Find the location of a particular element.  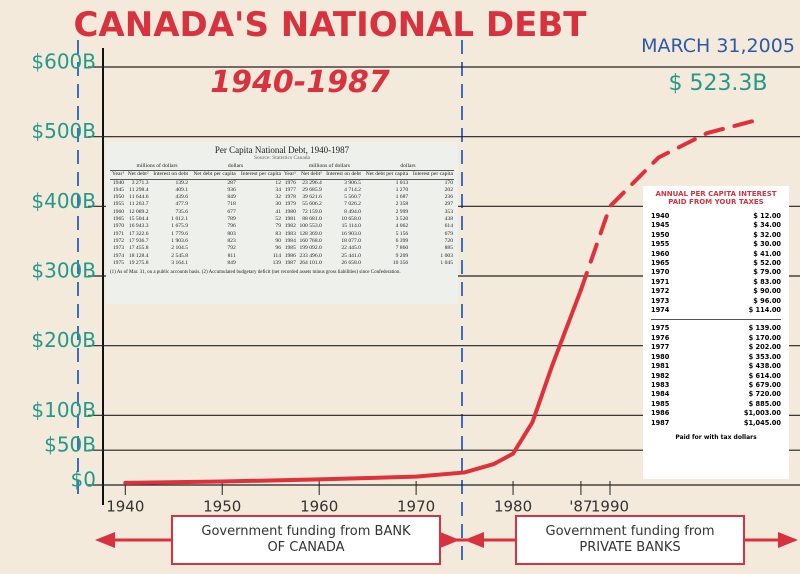

cell: 3 906.5 is located at coordinates (352, 182).